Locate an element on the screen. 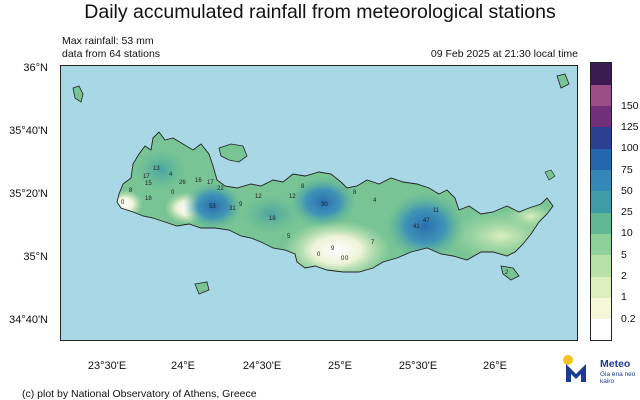 The image size is (640, 400). x-axis-label: 24°30'E is located at coordinates (262, 366).